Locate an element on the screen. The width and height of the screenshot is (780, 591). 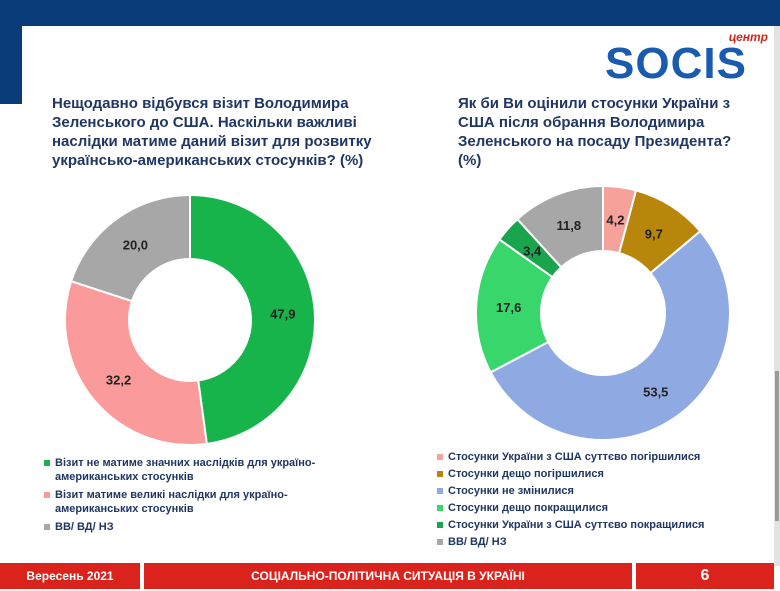
right-legend-label: Стосунки дещо покращилися is located at coordinates (528, 508).